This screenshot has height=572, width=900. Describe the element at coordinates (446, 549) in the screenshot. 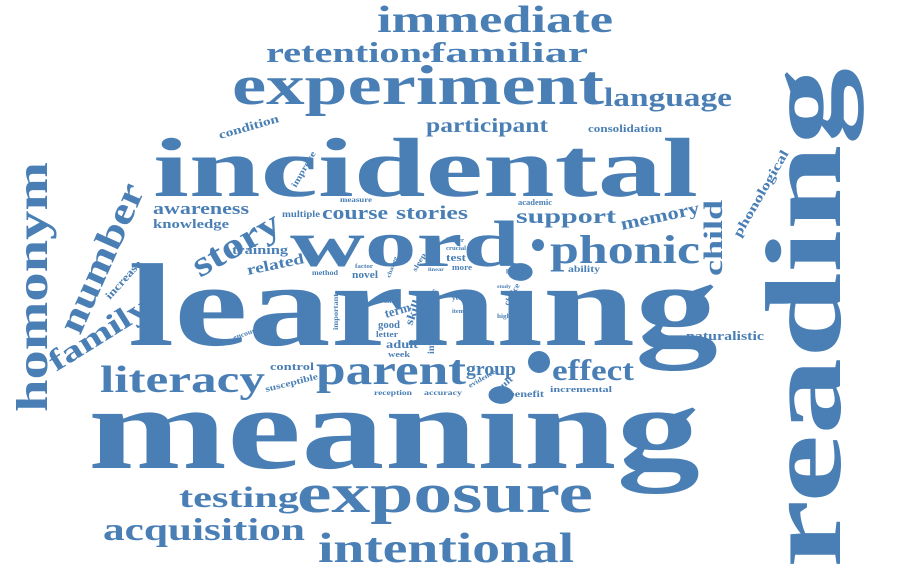

I see `word-intentional: intentional` at that location.